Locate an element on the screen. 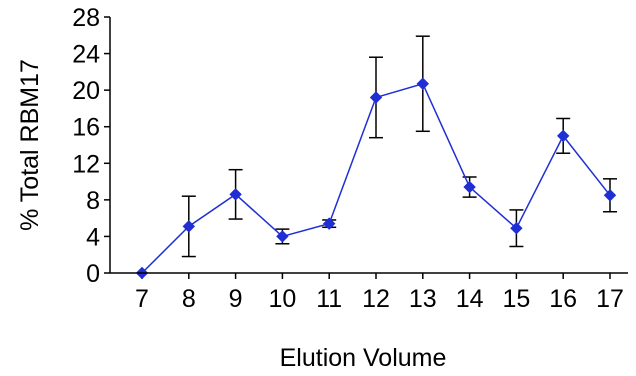 Image resolution: width=636 pixels, height=376 pixels. x-tick-label: 14 is located at coordinates (470, 299).